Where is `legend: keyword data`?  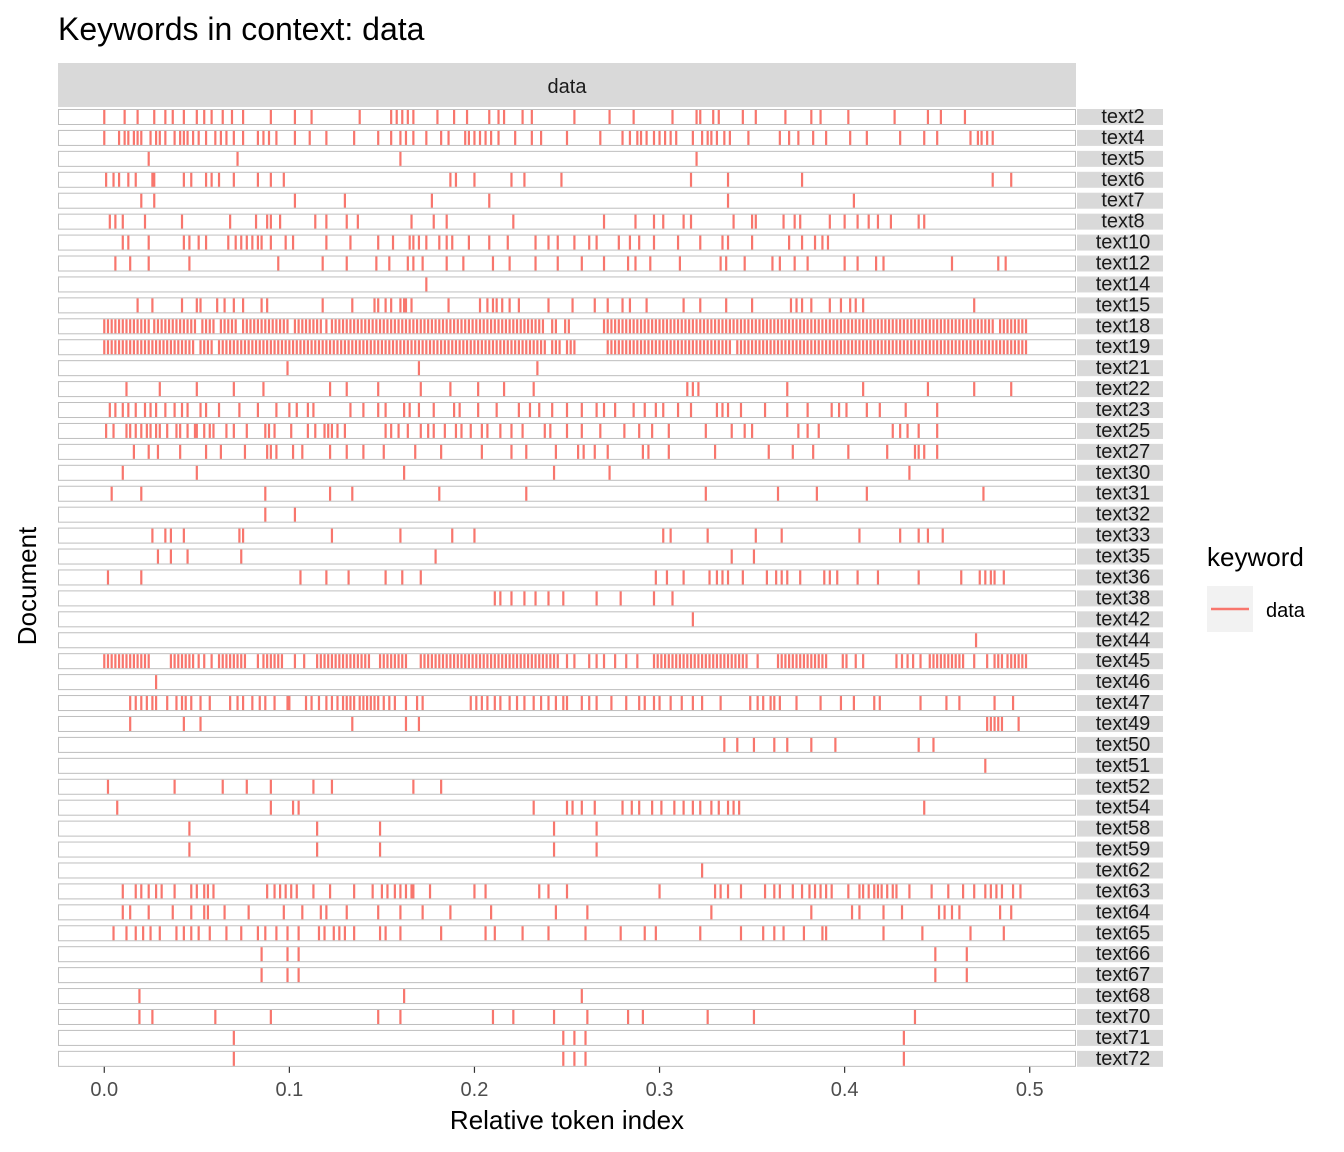 legend: keyword data is located at coordinates (1256, 587).